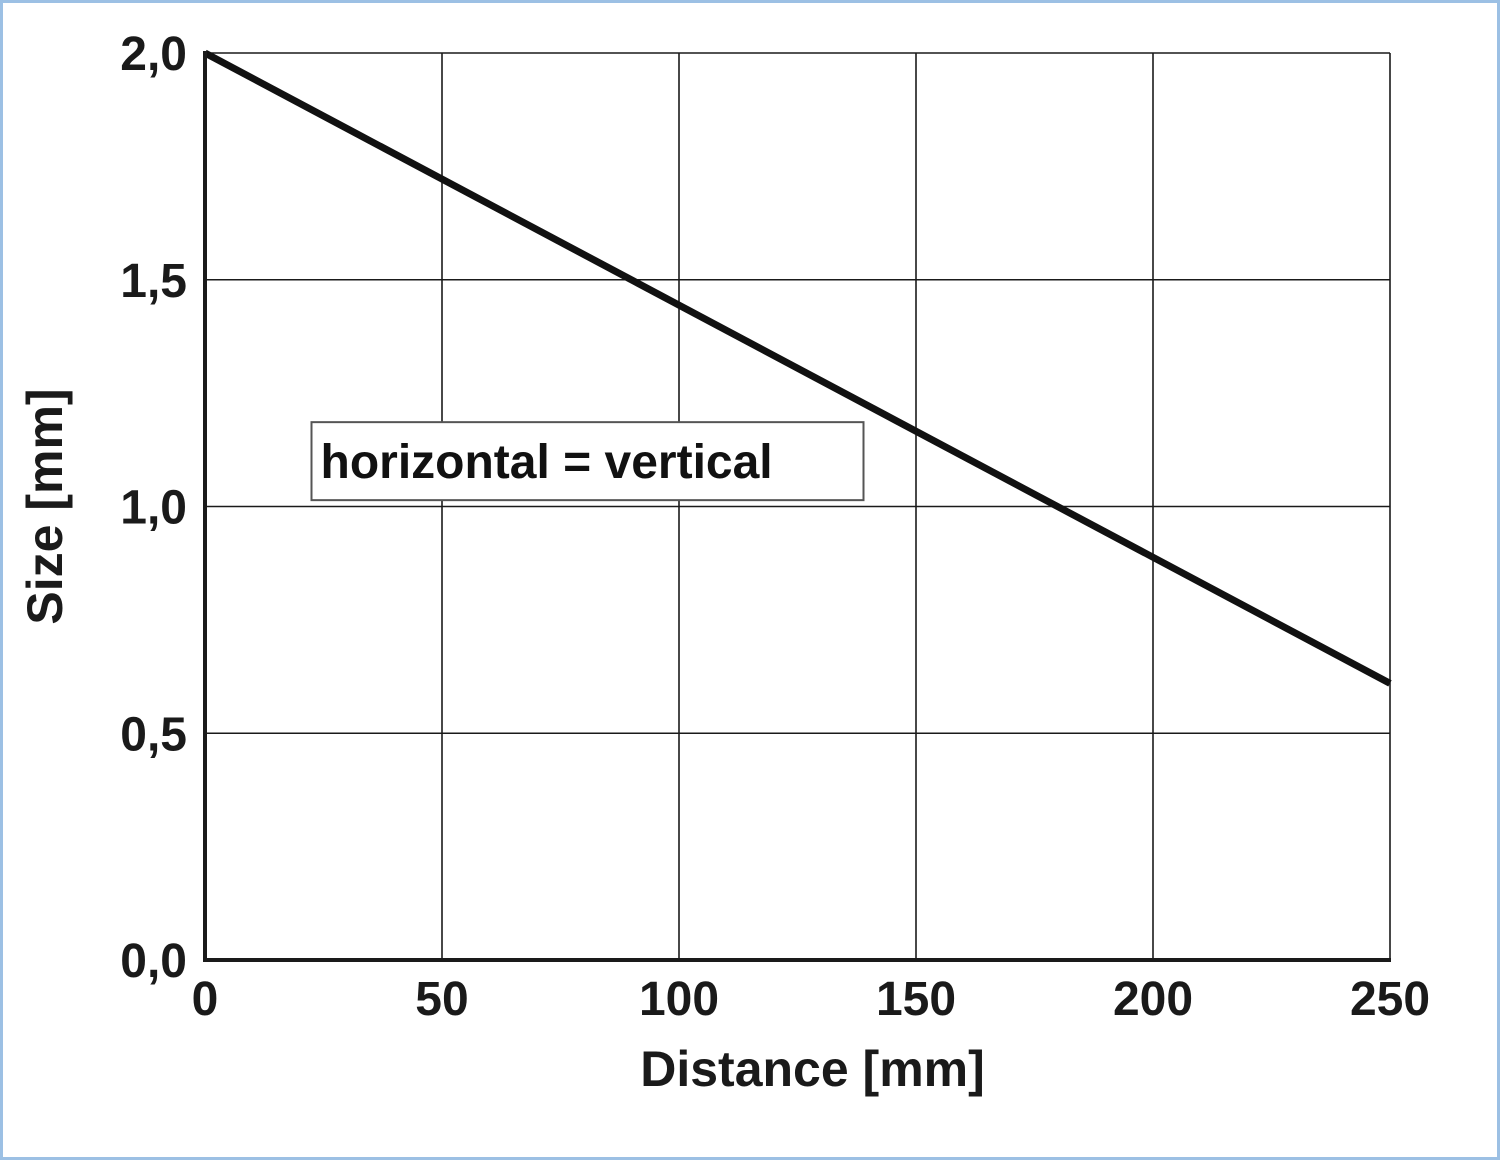 The height and width of the screenshot is (1160, 1500). I want to click on x-tick-labels: 0 50 100 150 200 250, so click(811, 999).